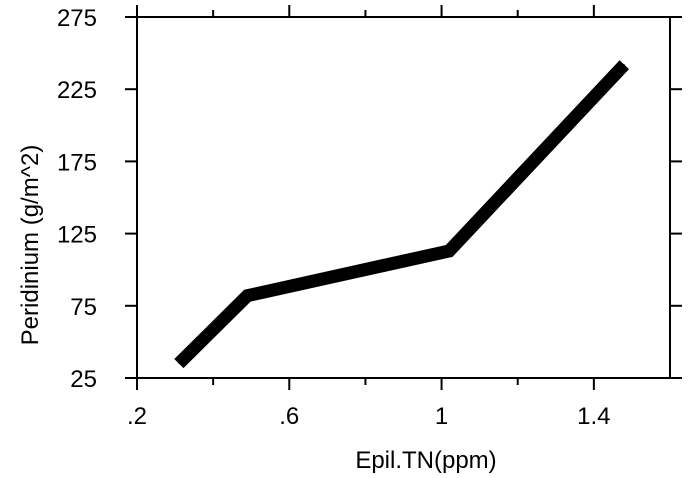 The height and width of the screenshot is (478, 690). I want to click on x-tick-label: 1.4, so click(593, 416).